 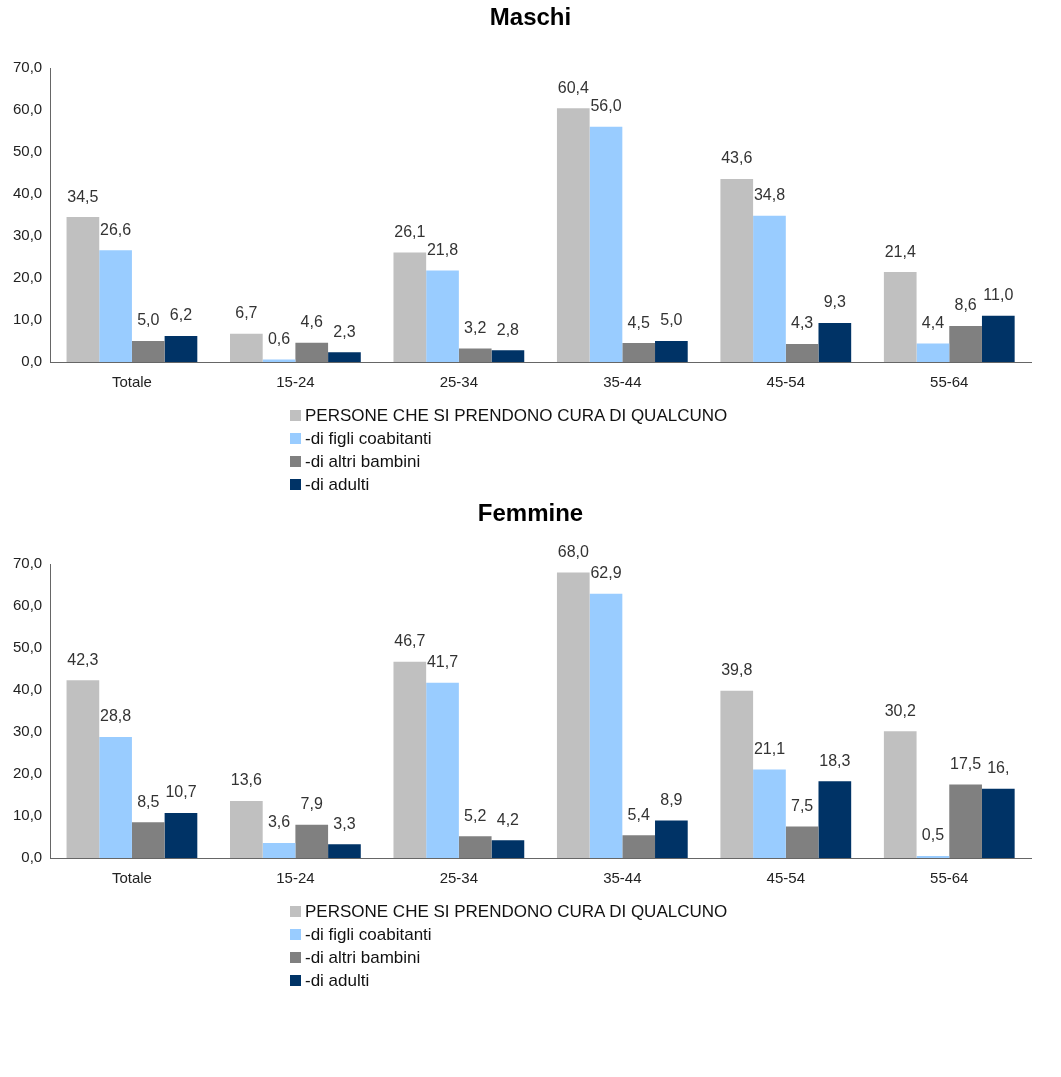 What do you see at coordinates (769, 748) in the screenshot?
I see `data-label: 21,1` at bounding box center [769, 748].